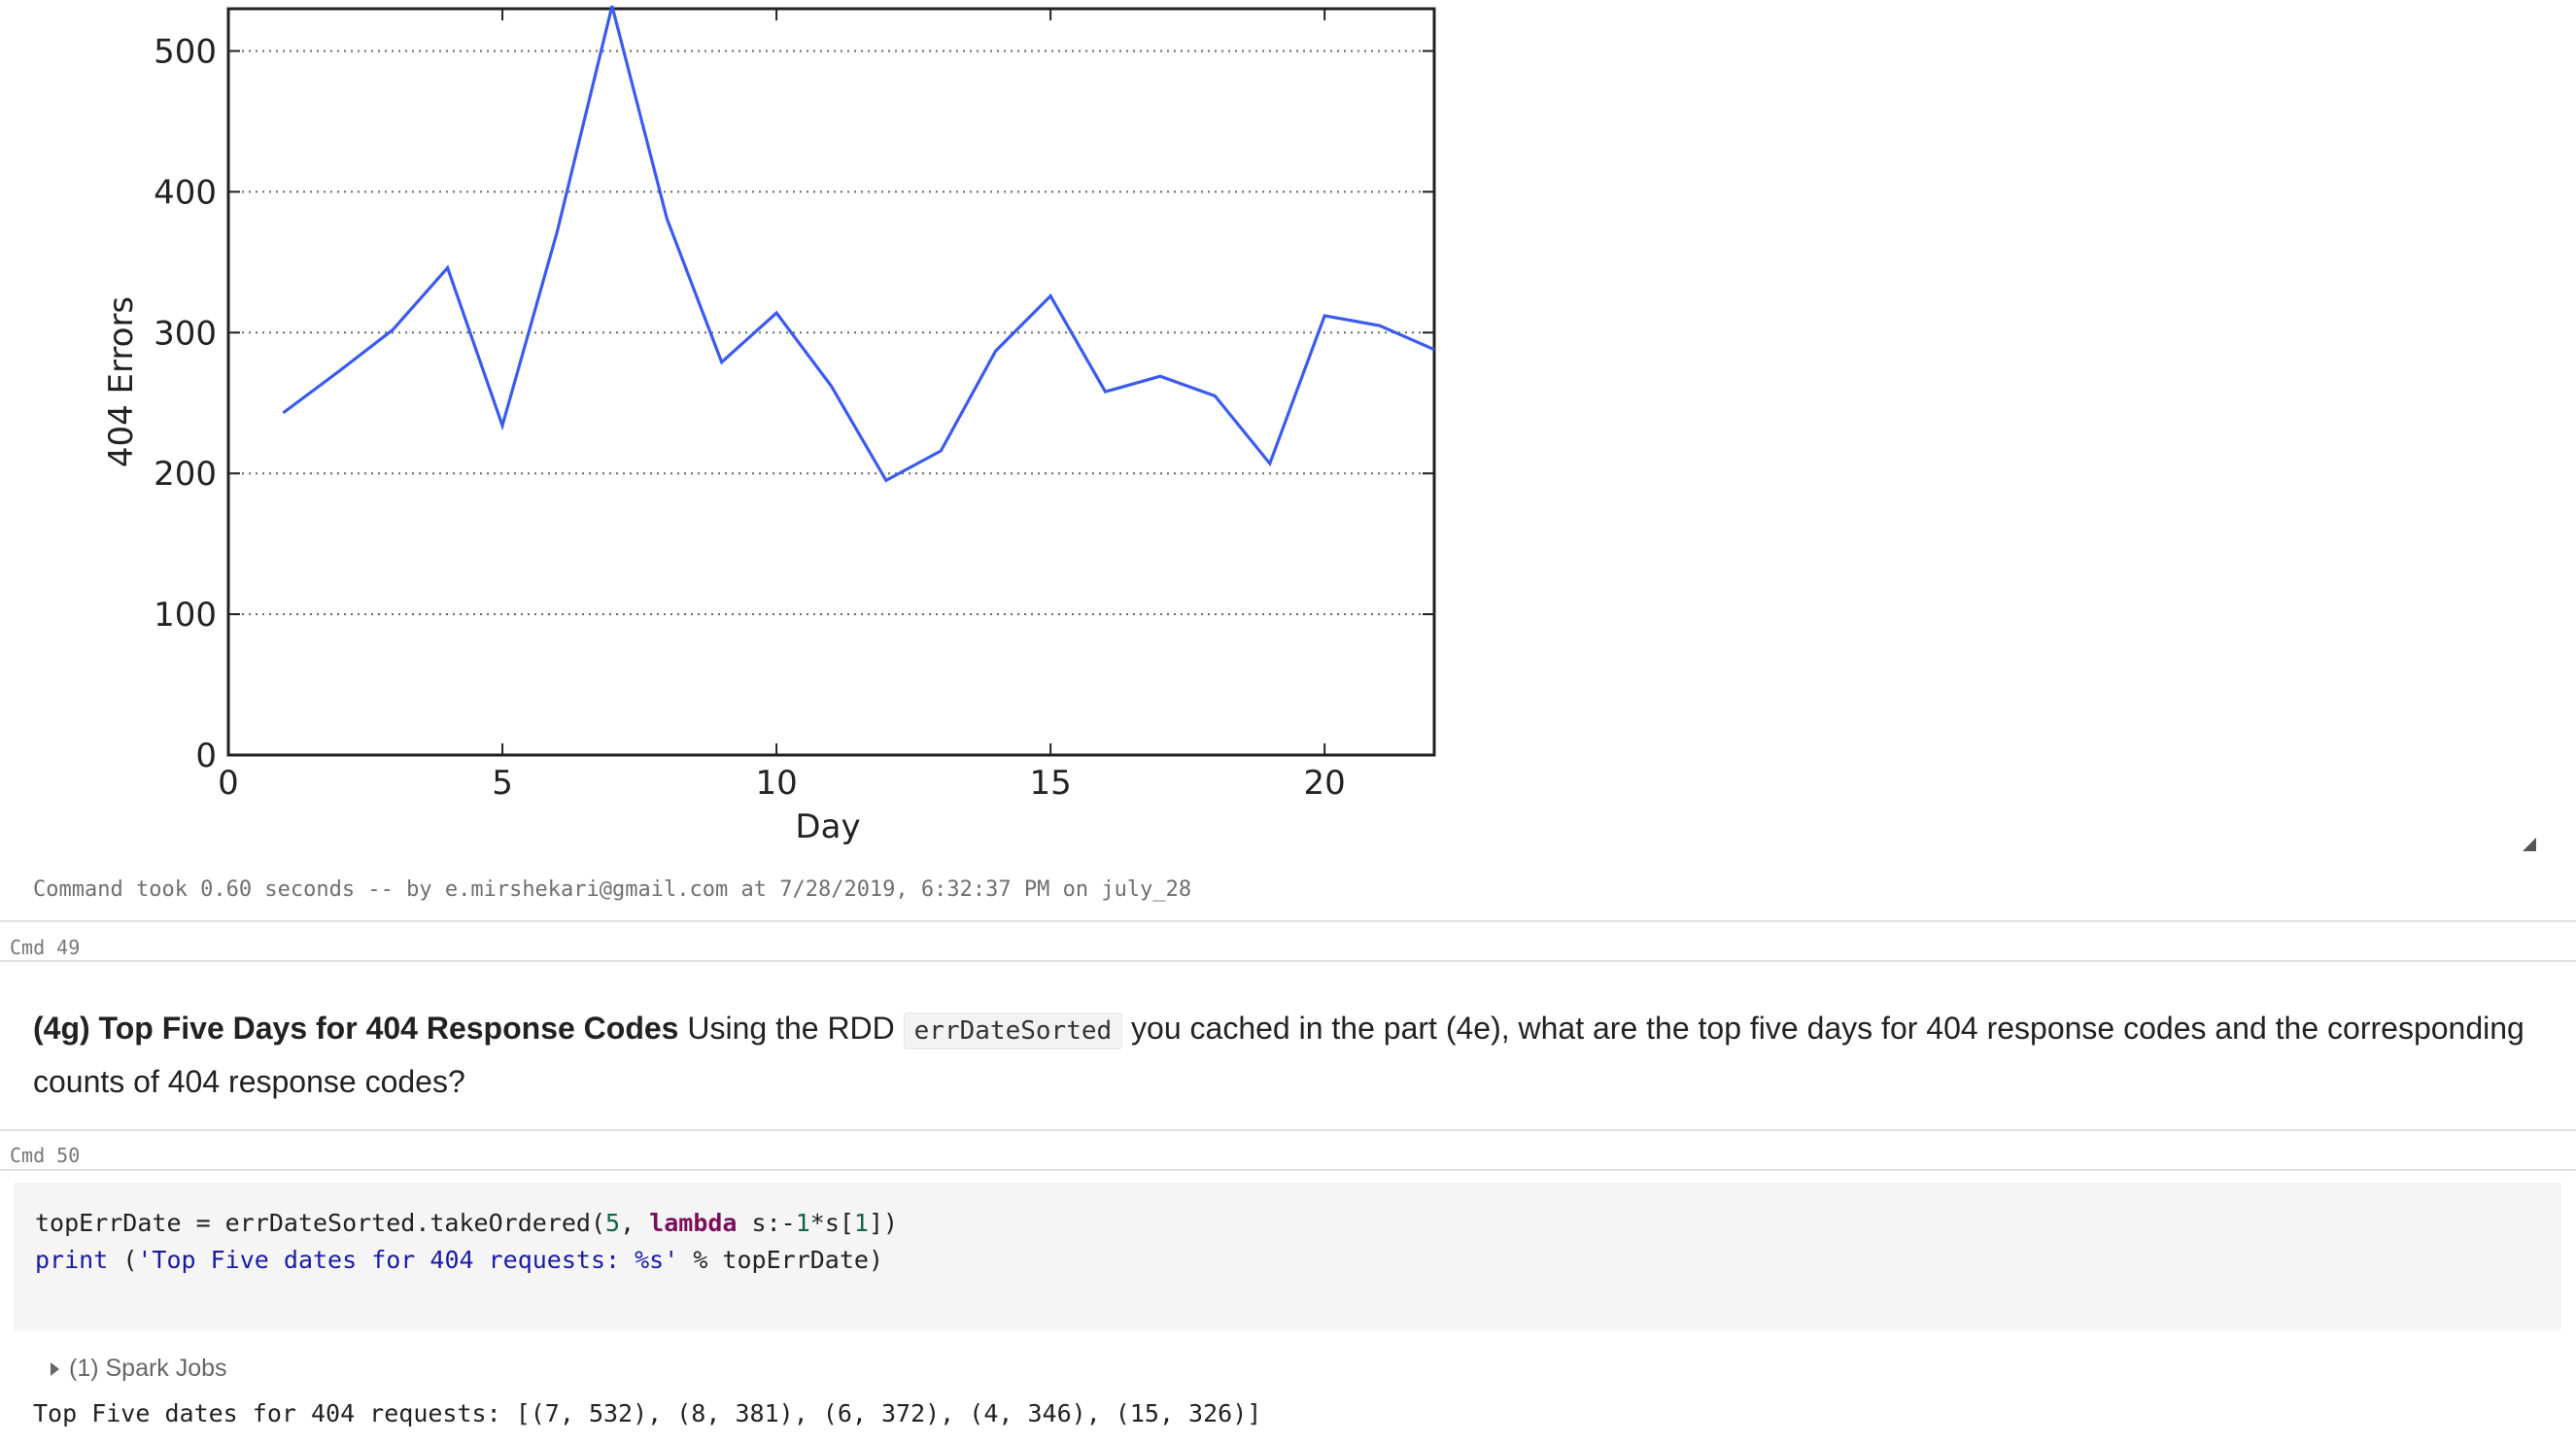  What do you see at coordinates (320, 1223) in the screenshot?
I see `code-token: topErrDate = errDateSorted.takeOrdered(` at bounding box center [320, 1223].